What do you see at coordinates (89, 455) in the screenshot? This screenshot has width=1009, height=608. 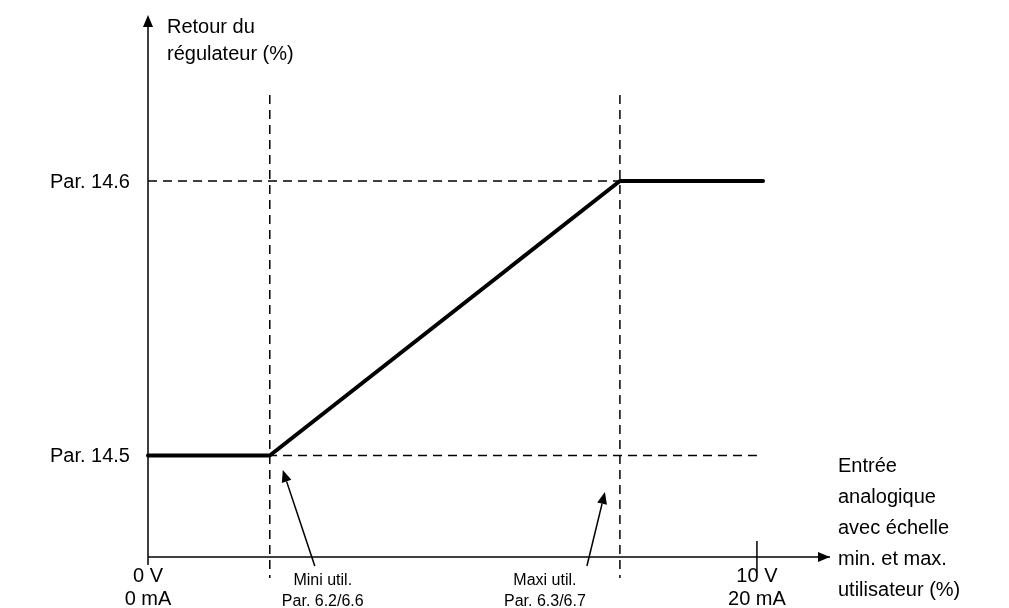 I see `ref-line-label: Par. 14.5` at bounding box center [89, 455].